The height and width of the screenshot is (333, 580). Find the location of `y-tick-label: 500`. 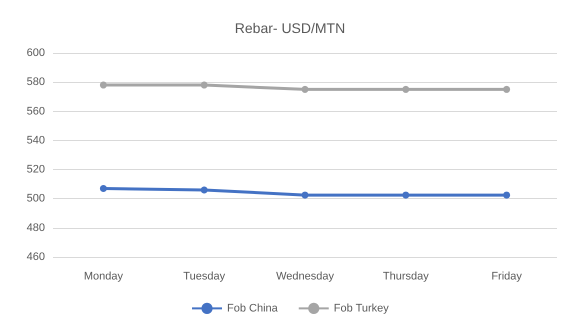

y-tick-label: 500 is located at coordinates (35, 198).